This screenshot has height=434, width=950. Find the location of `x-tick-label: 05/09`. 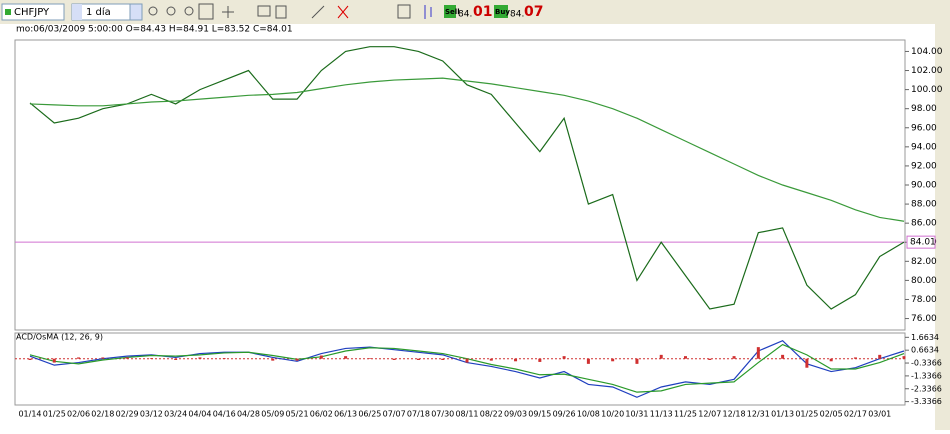

x-tick-label: 05/09 is located at coordinates (272, 414).